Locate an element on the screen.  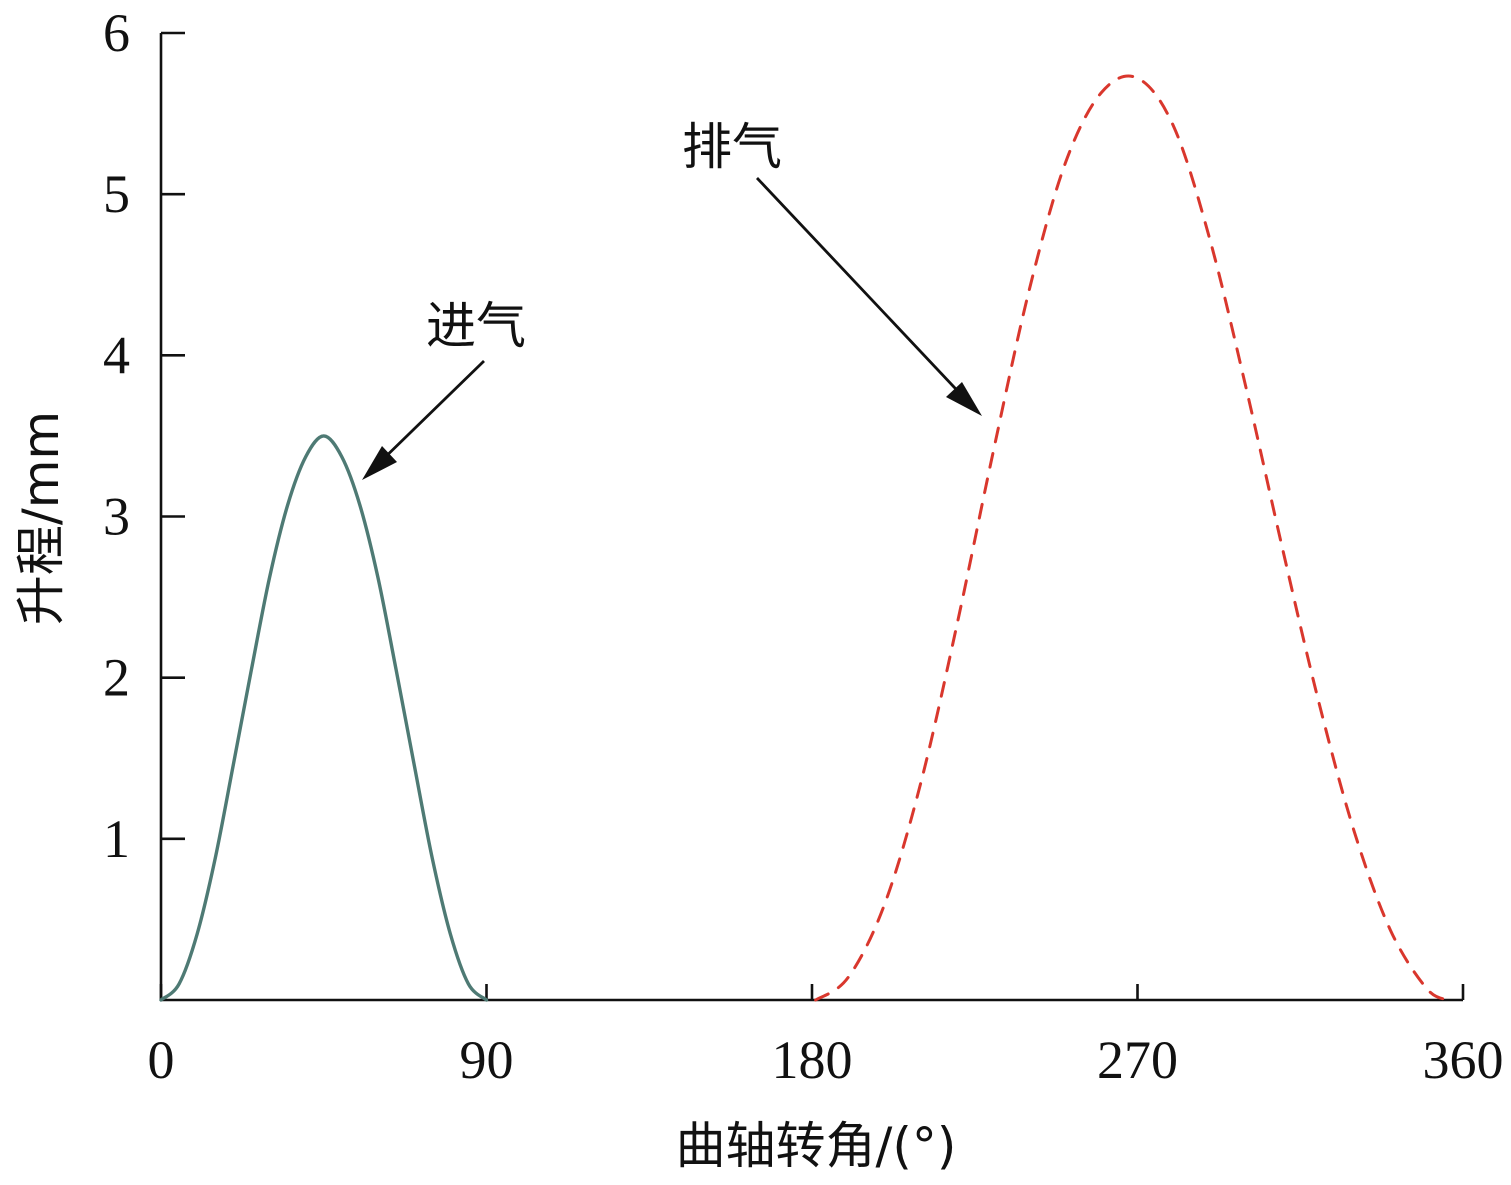
x-tick-label-0: 0 is located at coordinates (161, 1060).